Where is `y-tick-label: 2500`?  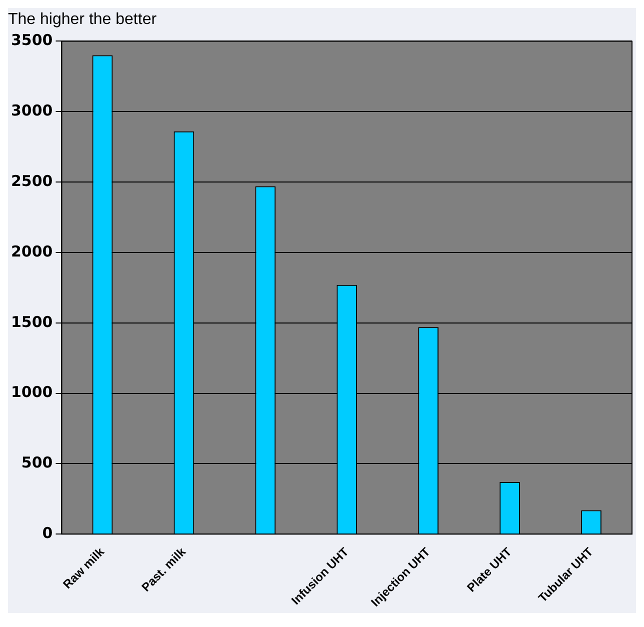 y-tick-label: 2500 is located at coordinates (32, 181).